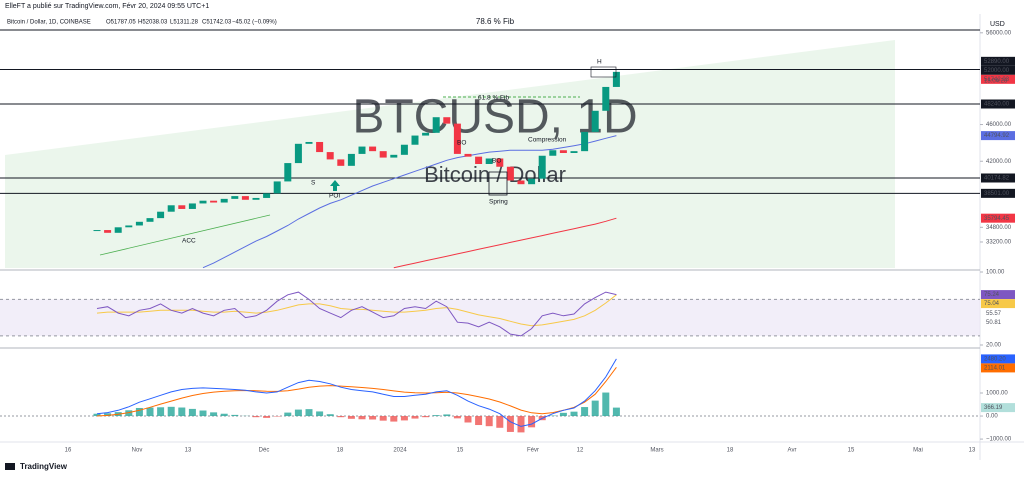  Describe the element at coordinates (992, 417) in the screenshot. I see `y-tick-label: 0.00` at that location.